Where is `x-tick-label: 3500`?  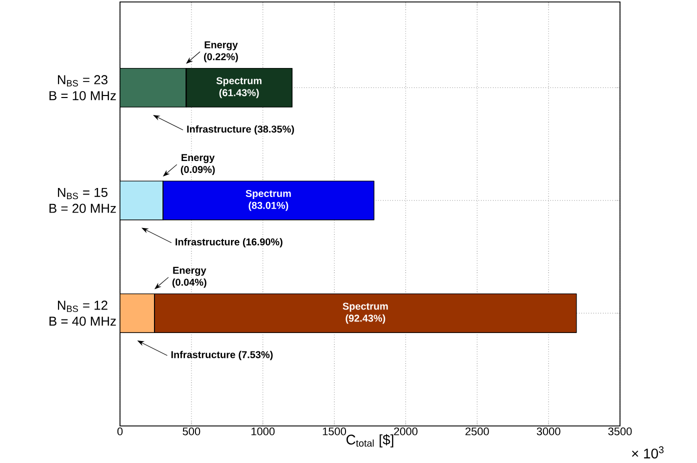
x-tick-label: 3500 is located at coordinates (620, 432).